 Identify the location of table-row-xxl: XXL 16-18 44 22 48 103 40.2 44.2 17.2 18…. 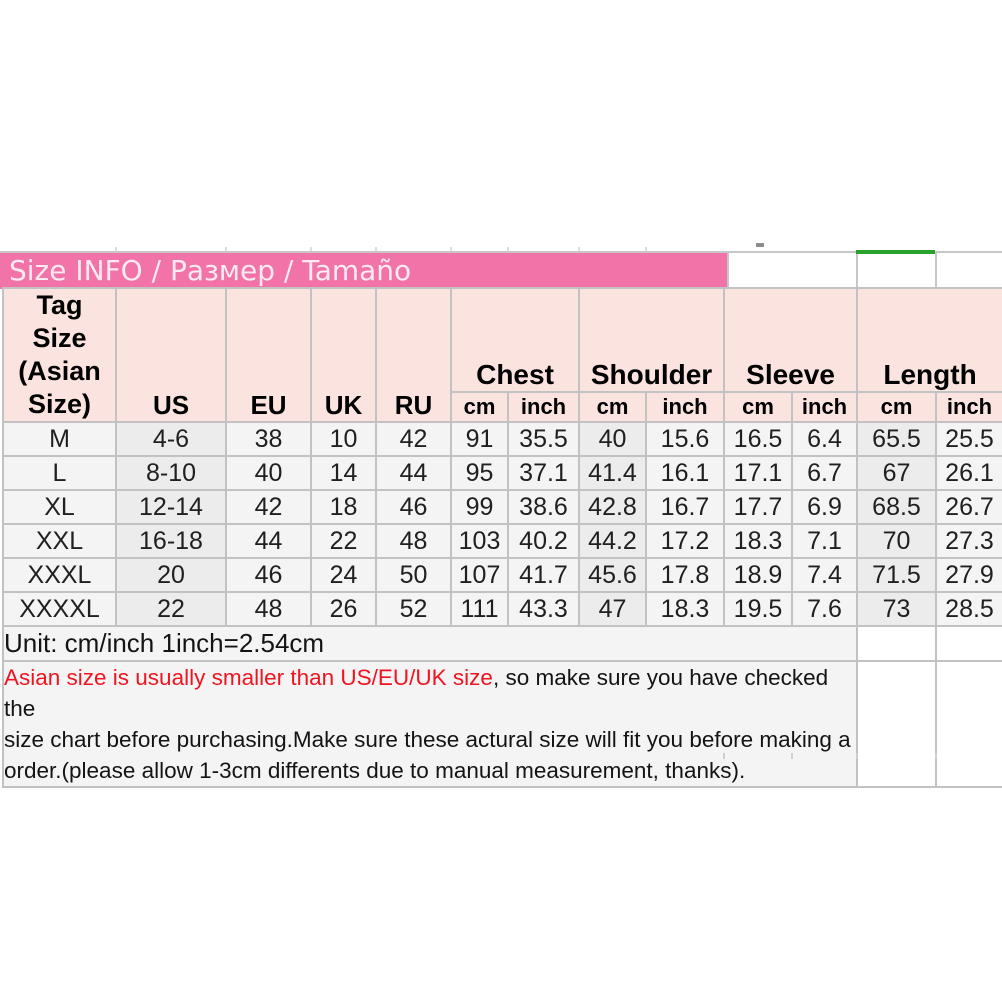
(502, 541).